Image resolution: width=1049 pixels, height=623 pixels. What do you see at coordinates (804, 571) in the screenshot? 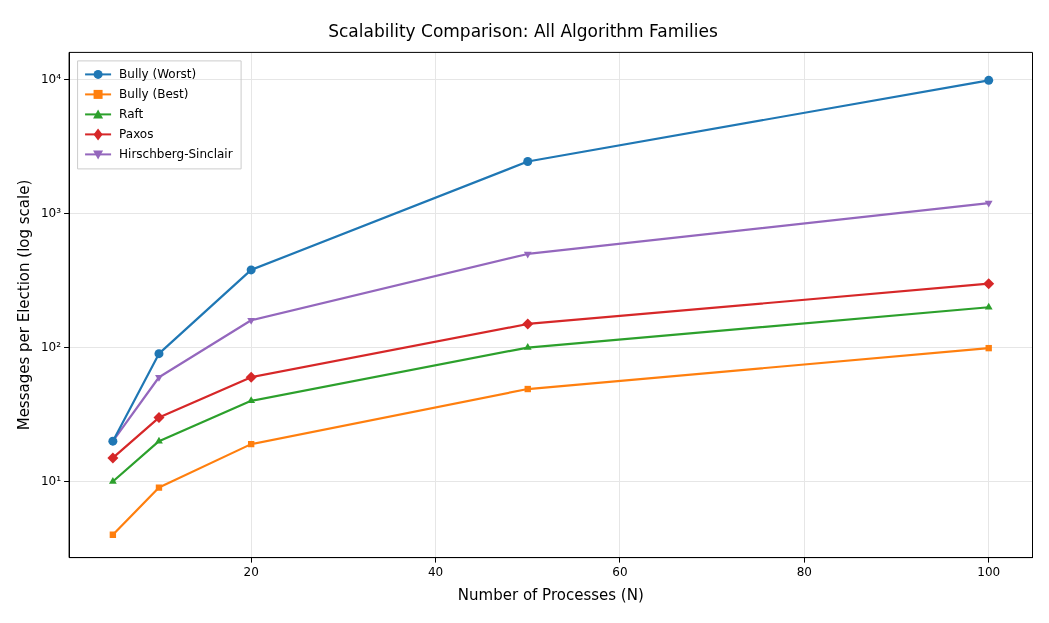
I see `x-tick-label: 80` at bounding box center [804, 571].